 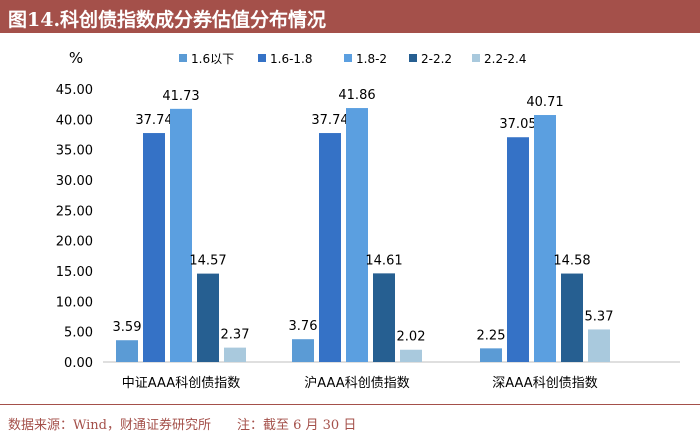 What do you see at coordinates (371, 59) in the screenshot?
I see `legend-label: 1.8-2` at bounding box center [371, 59].